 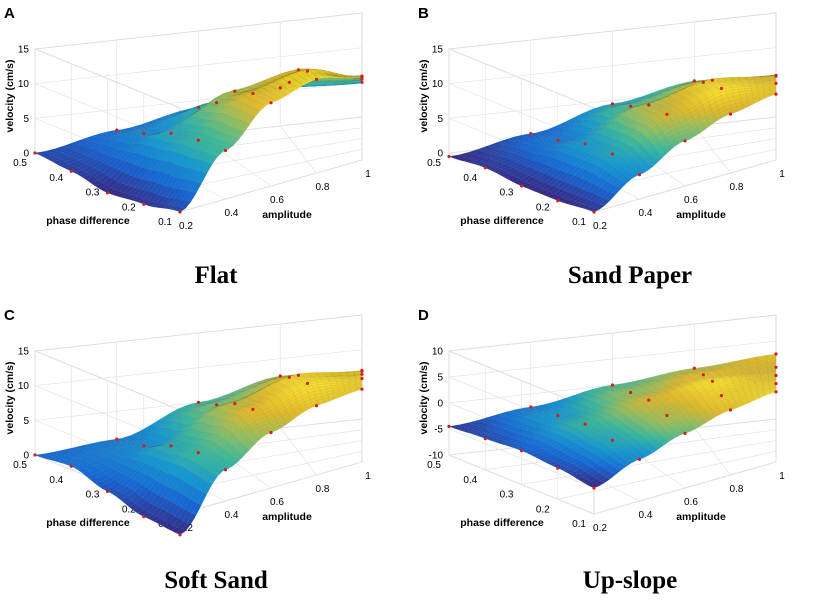 What do you see at coordinates (440, 378) in the screenshot?
I see `z-tick-label: 5` at bounding box center [440, 378].